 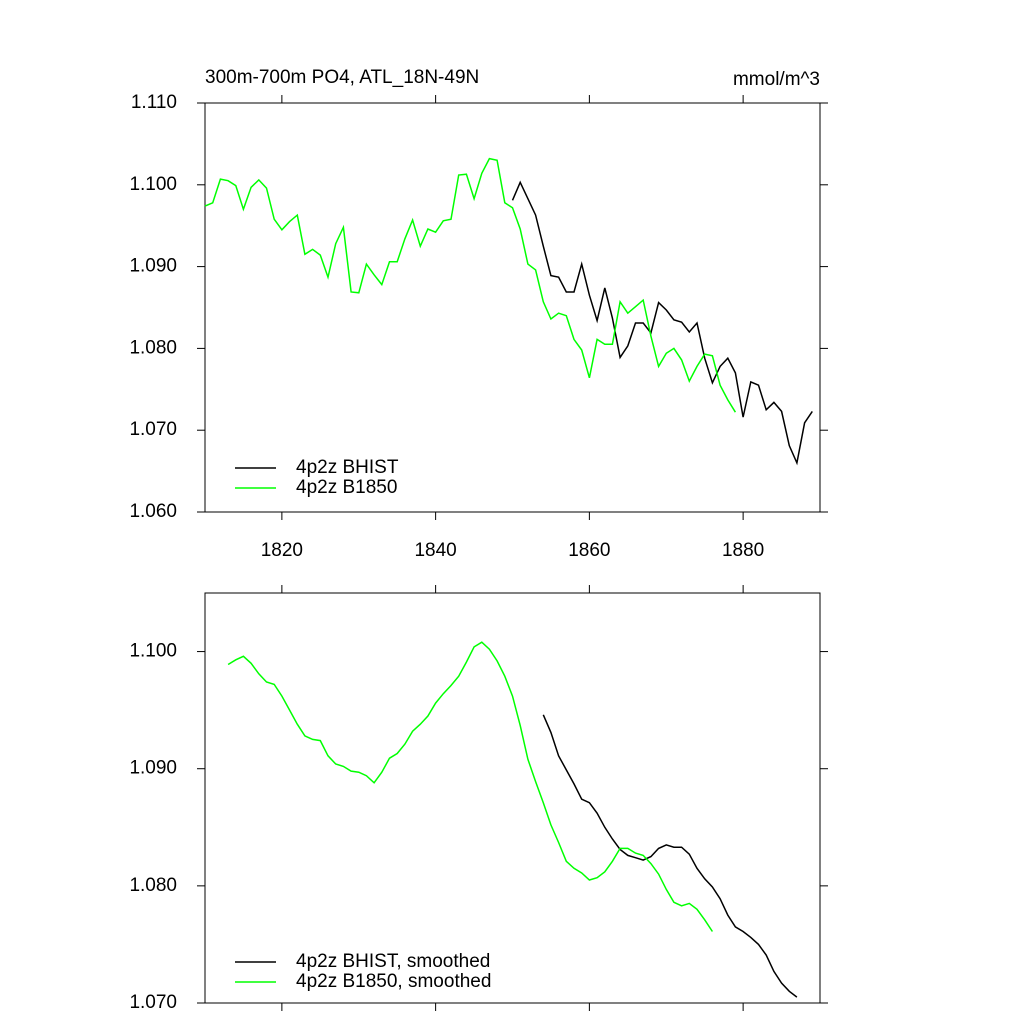 I want to click on legend-label: 4p2z BHIST, smoothed, so click(x=393, y=961).